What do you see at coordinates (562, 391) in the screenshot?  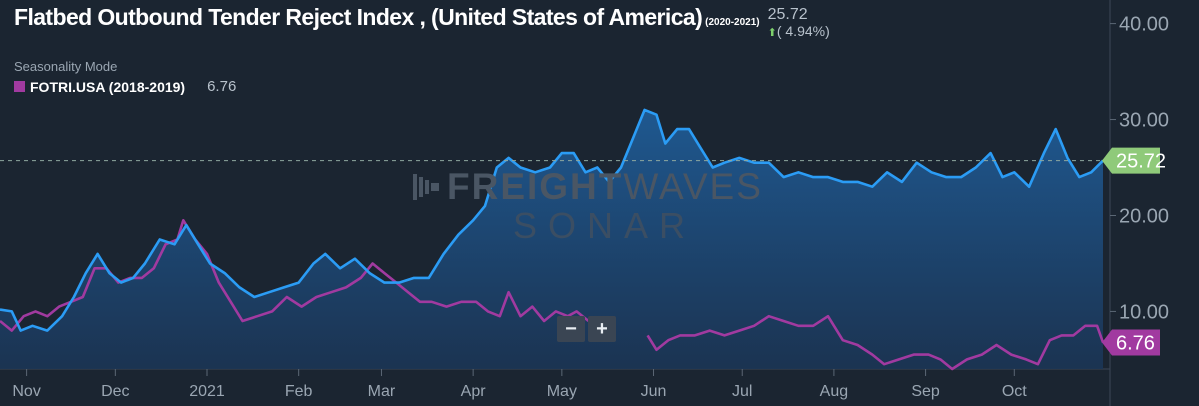 I see `x-tick-label: May` at bounding box center [562, 391].